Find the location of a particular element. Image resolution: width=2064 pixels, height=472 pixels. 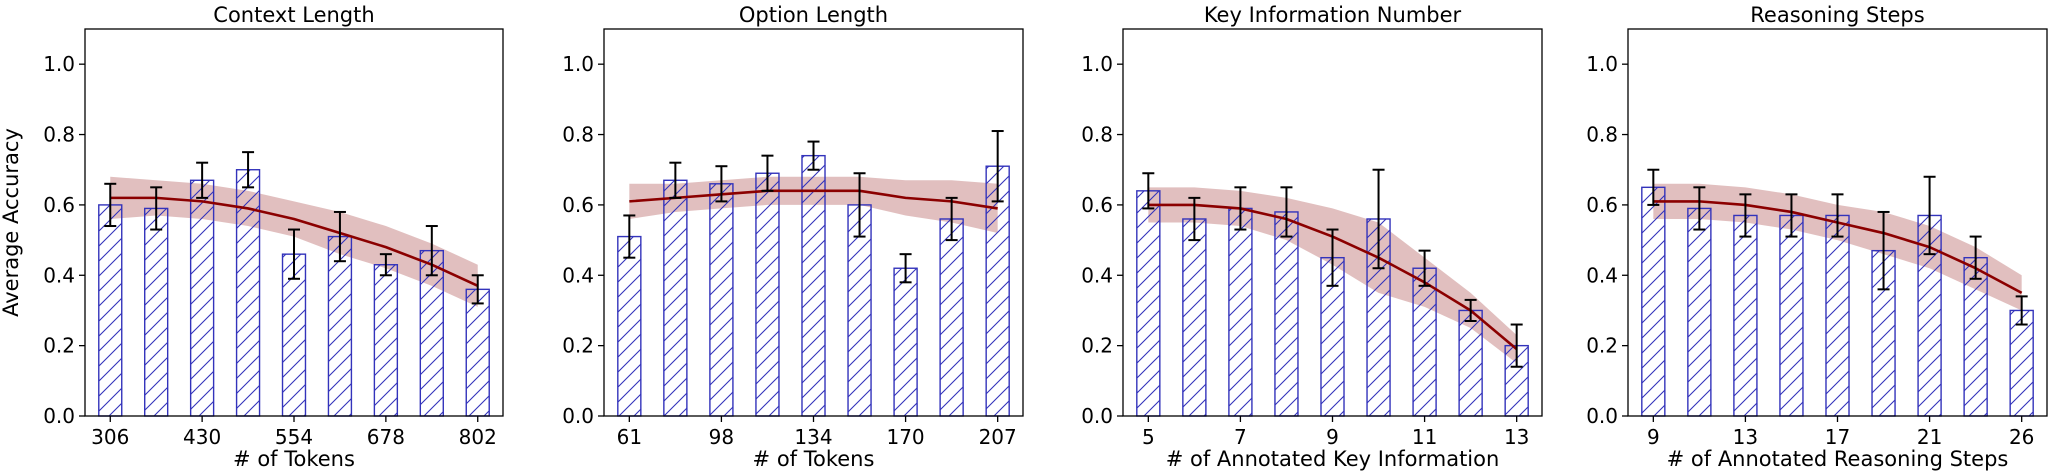

panel-1-title: Context Length is located at coordinates (293, 15).